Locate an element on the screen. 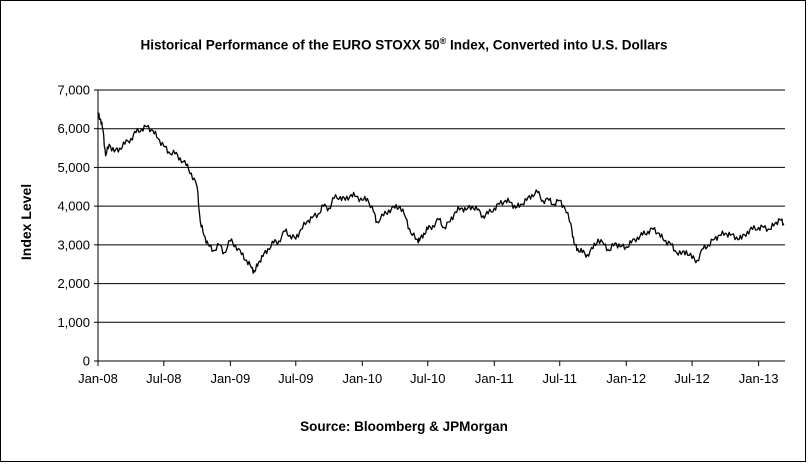 The height and width of the screenshot is (464, 808). x-tick-label: Jul-10 is located at coordinates (427, 378).